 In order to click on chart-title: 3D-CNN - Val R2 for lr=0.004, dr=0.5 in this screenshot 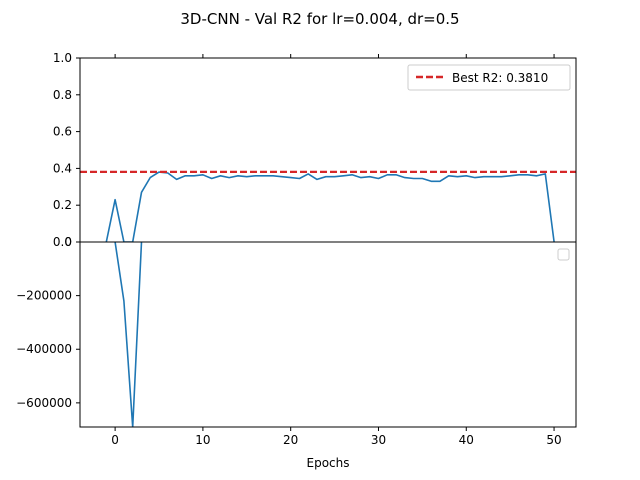, I will do `click(319, 19)`.